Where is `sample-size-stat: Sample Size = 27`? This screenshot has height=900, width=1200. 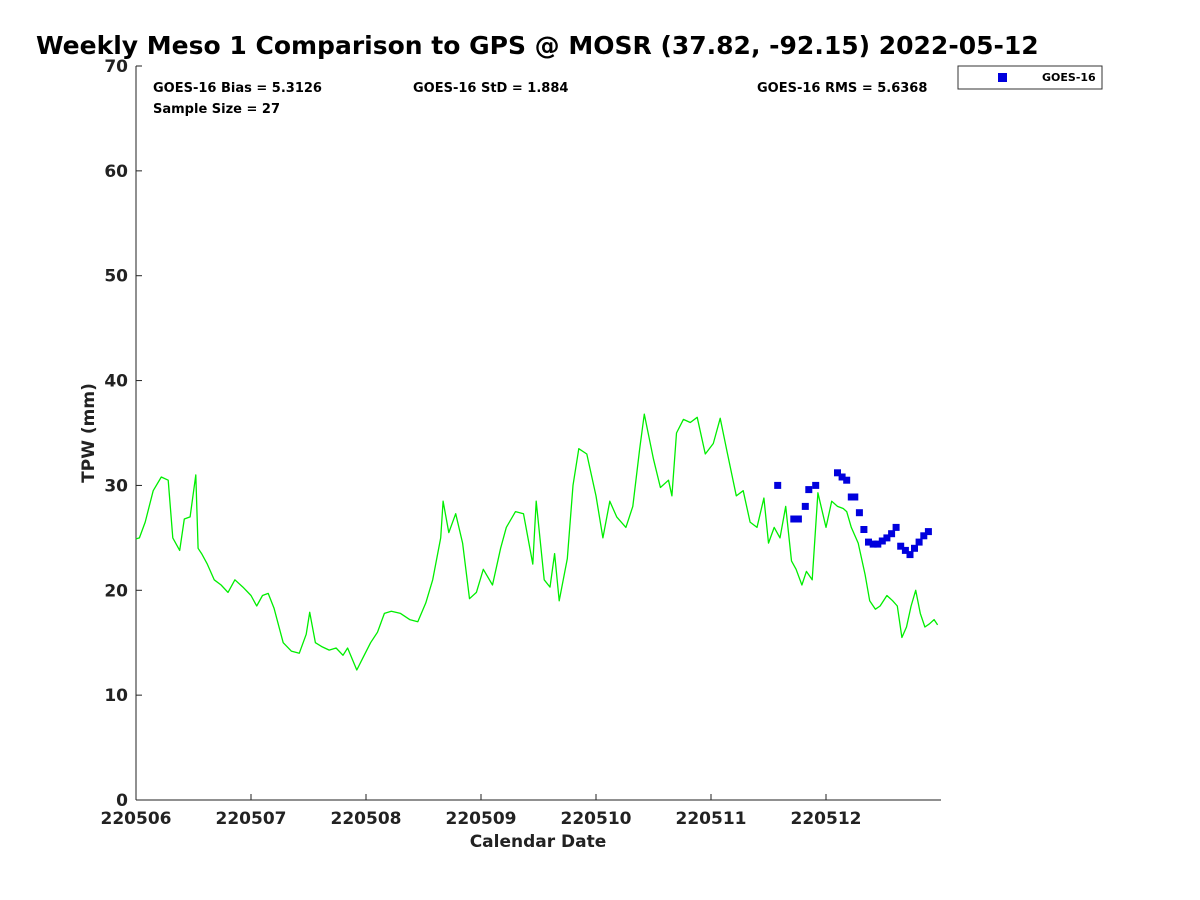
sample-size-stat: Sample Size = 27 is located at coordinates (216, 109).